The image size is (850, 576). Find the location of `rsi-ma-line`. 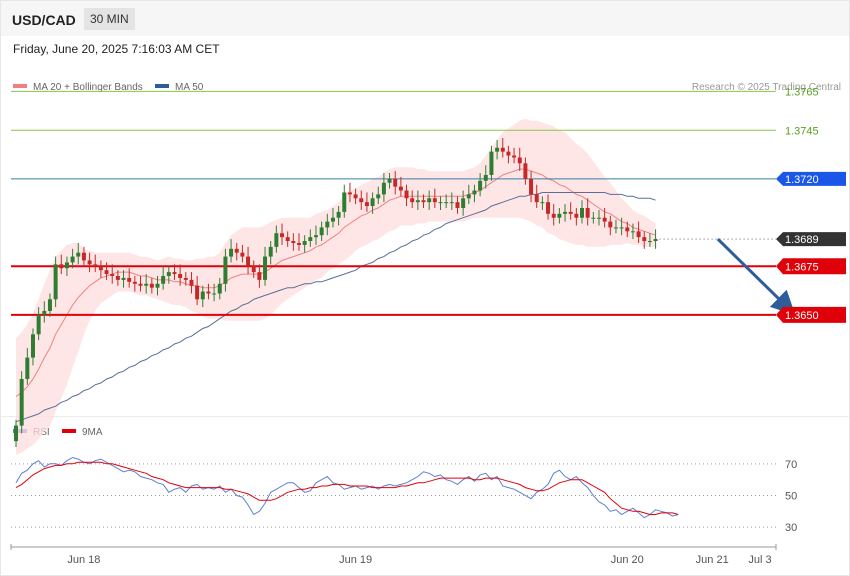

rsi-ma-line is located at coordinates (347, 488).